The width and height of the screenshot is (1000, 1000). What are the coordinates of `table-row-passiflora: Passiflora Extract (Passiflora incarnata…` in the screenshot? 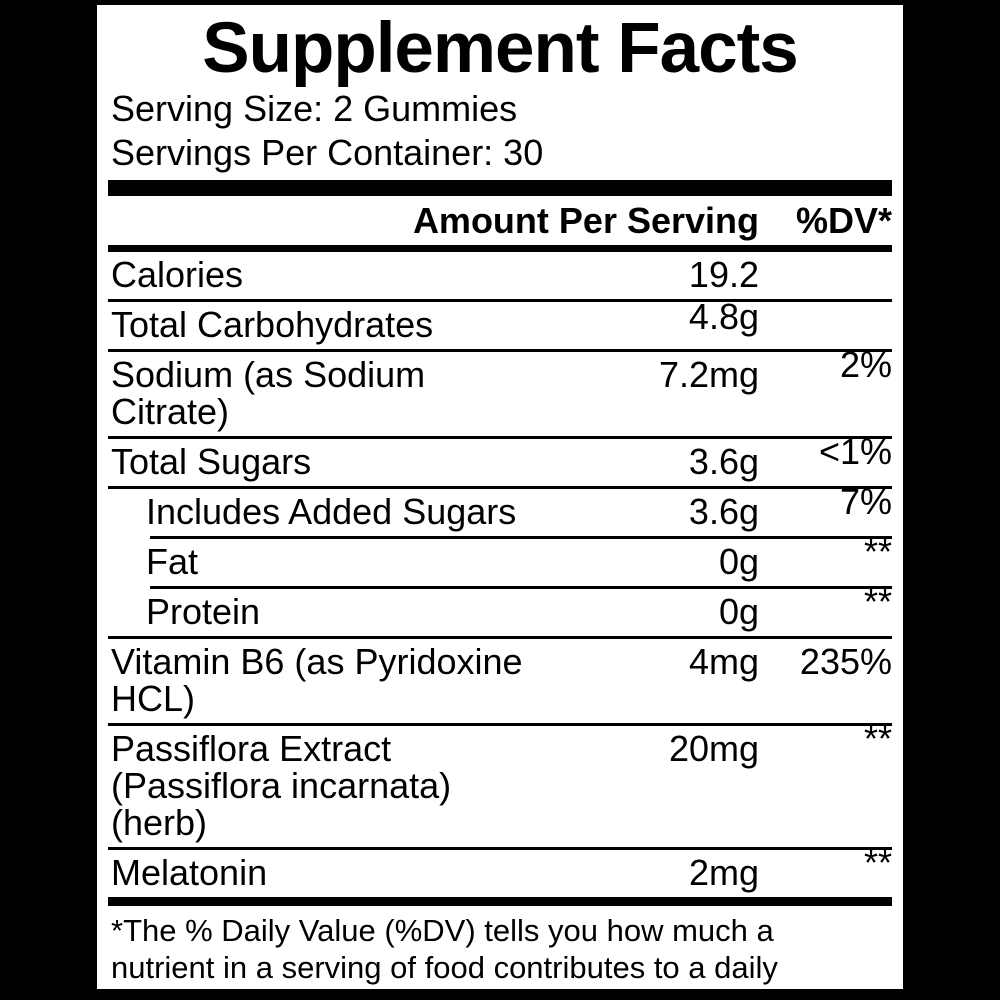 It's located at (500, 785).